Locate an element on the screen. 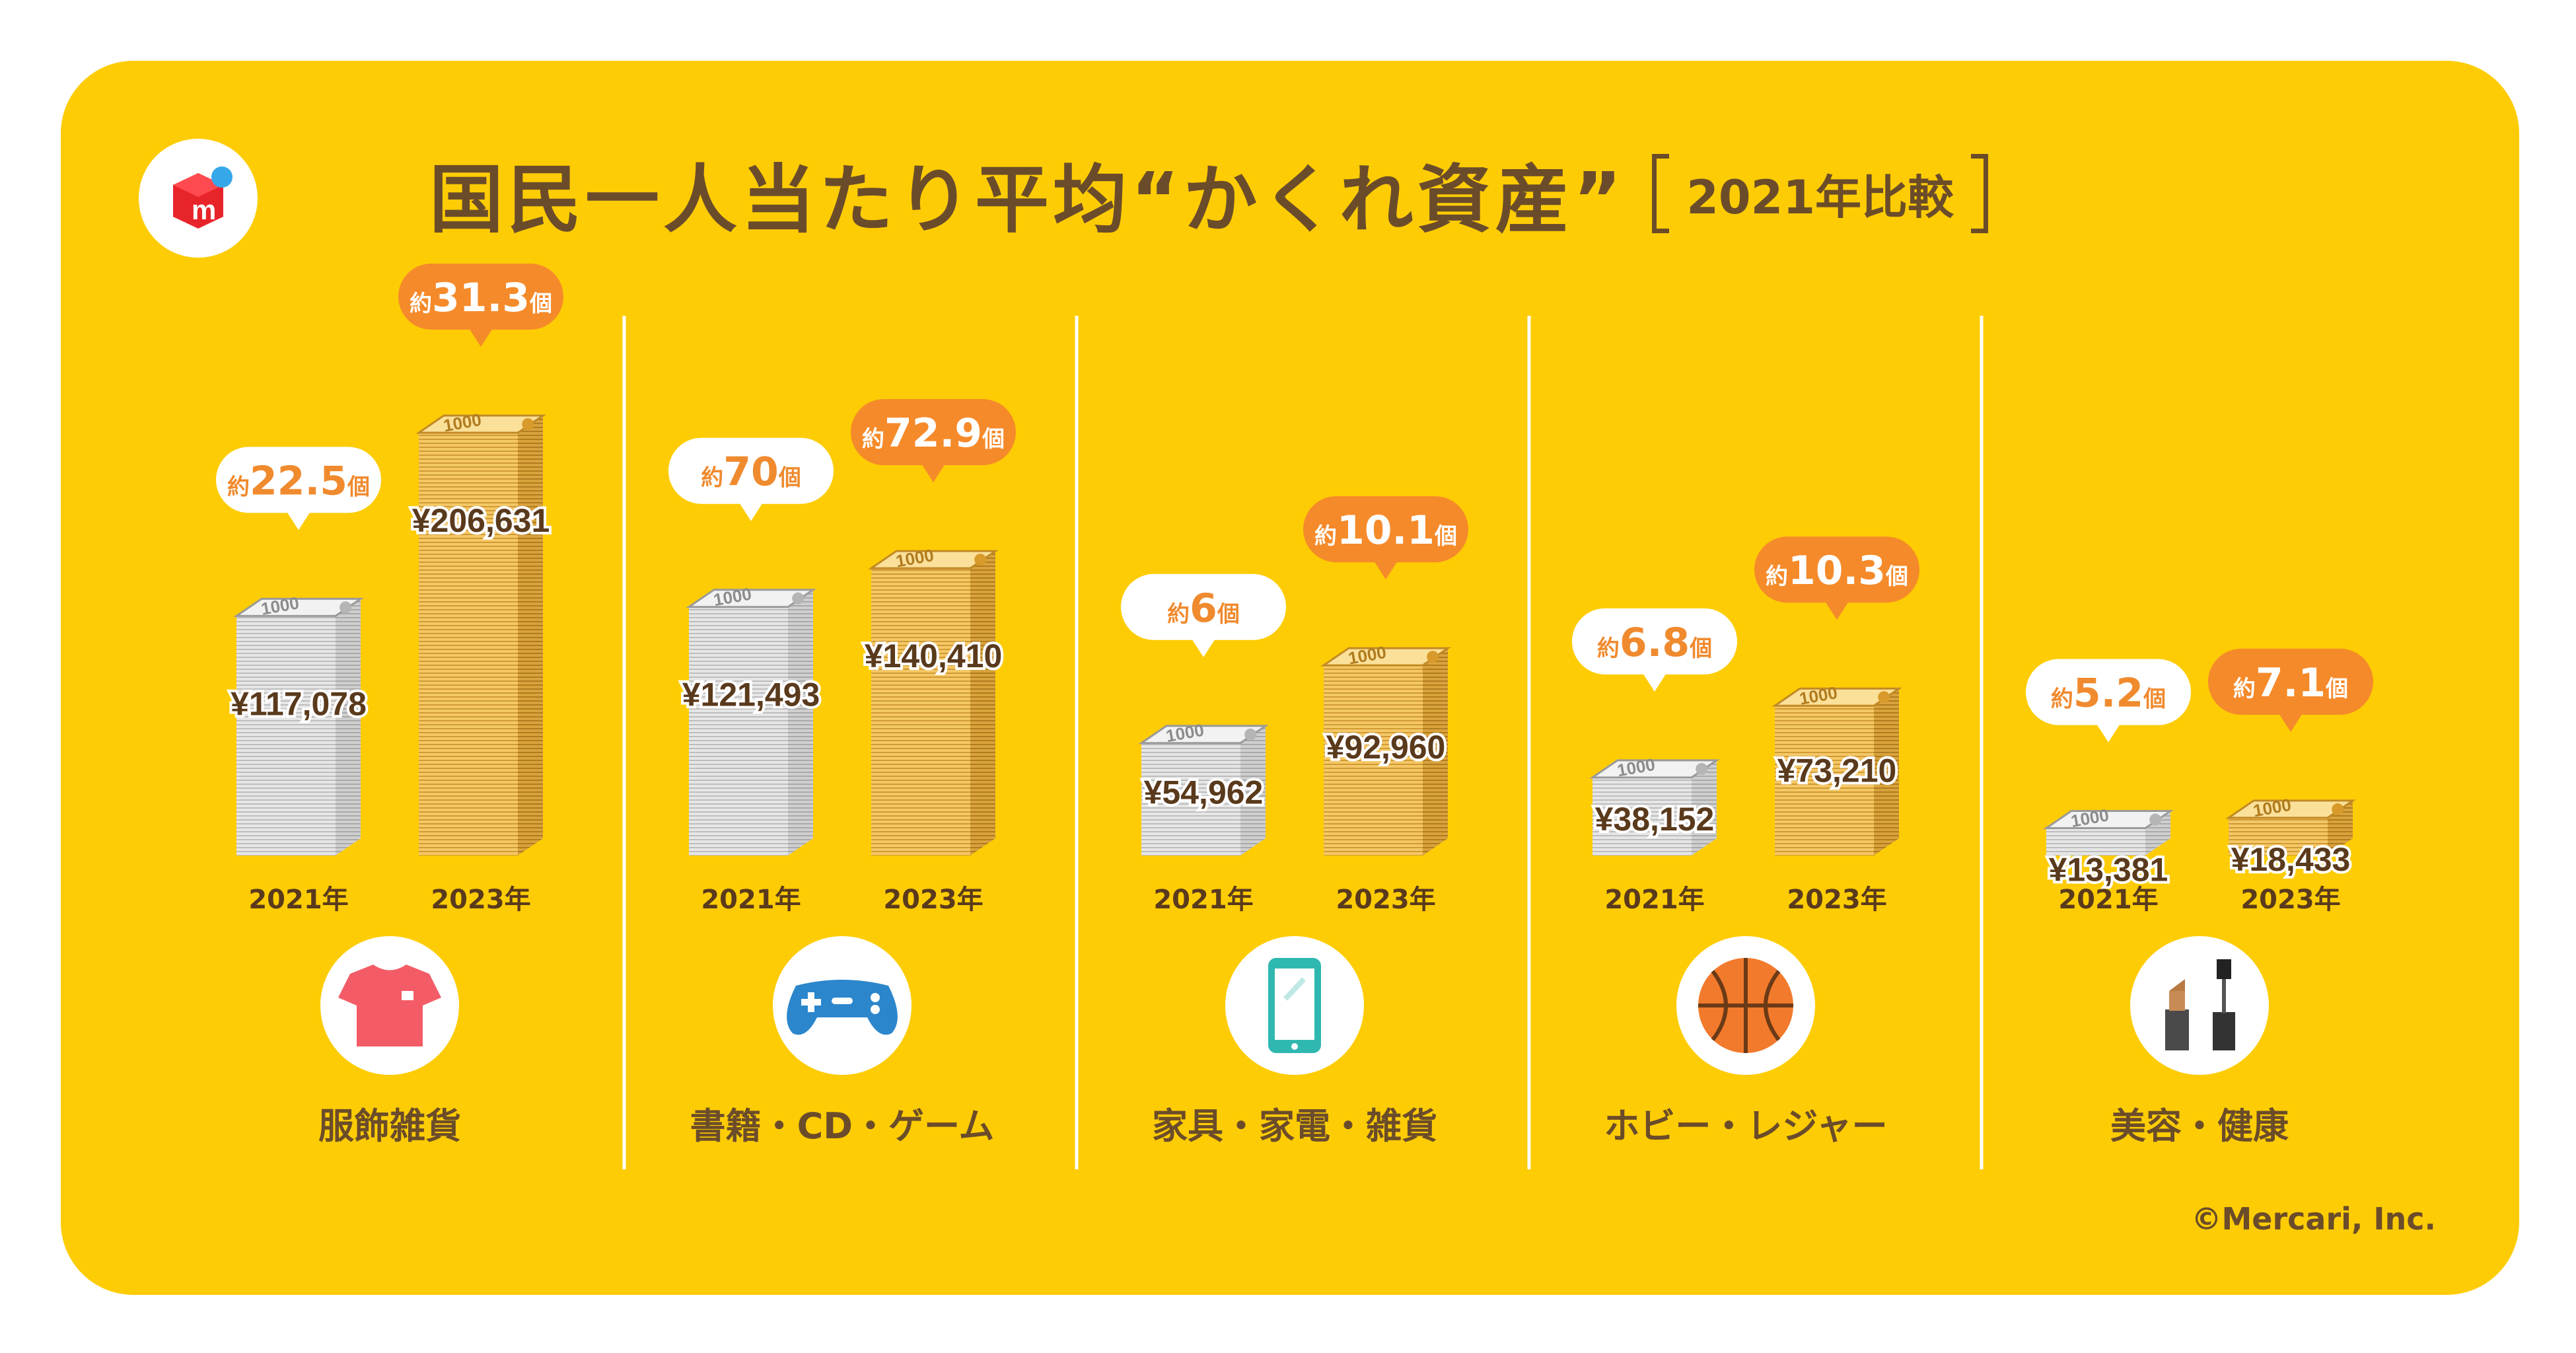  count-bubble-0: 約6個 is located at coordinates (1203, 615).